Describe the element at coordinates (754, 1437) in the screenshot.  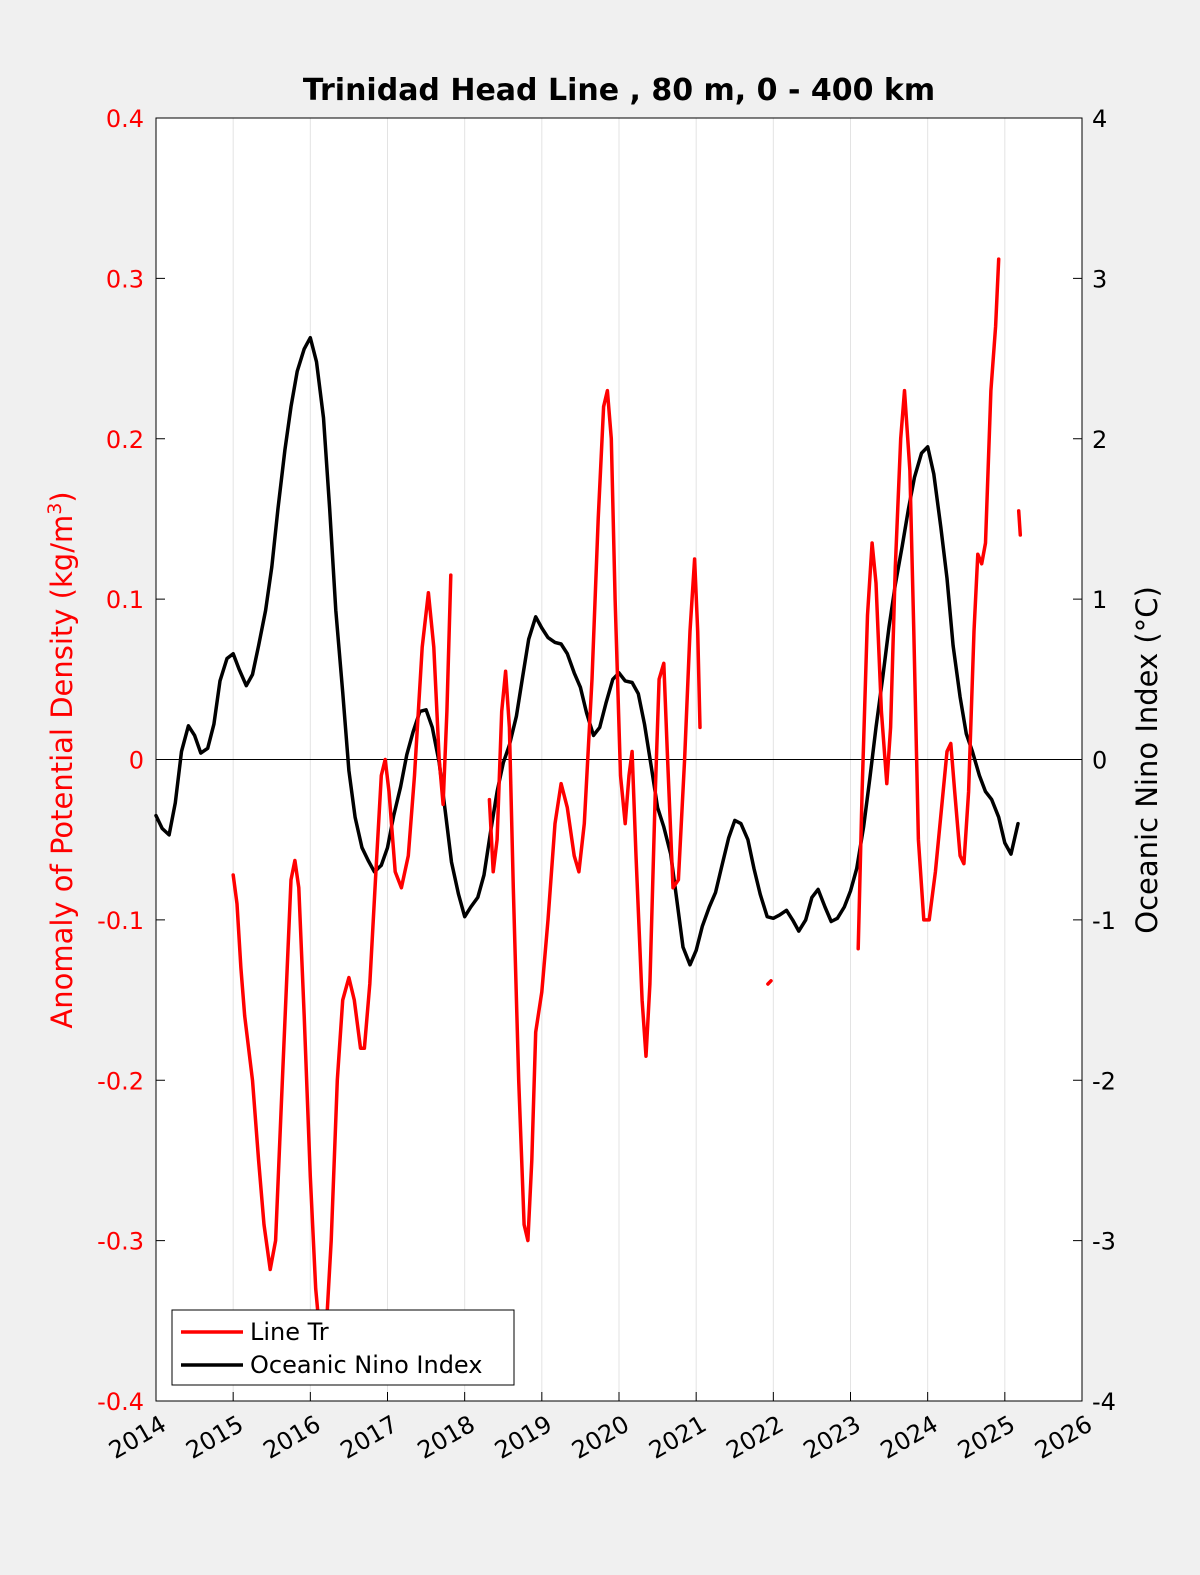
I see `x-tick-label: 2022` at that location.